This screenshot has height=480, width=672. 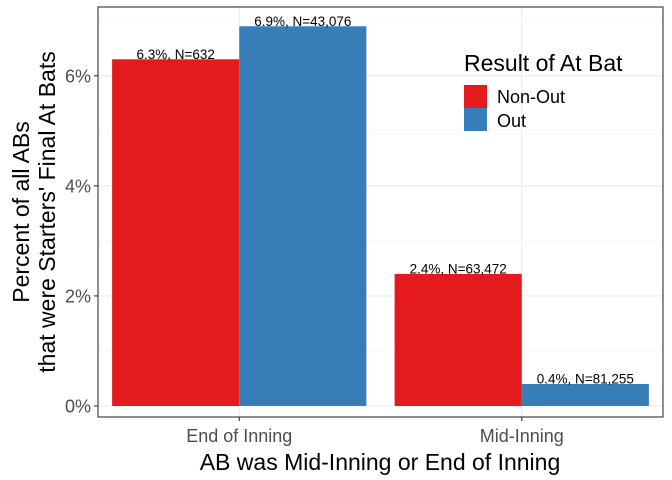 What do you see at coordinates (302, 21) in the screenshot?
I see `bar-data-label: 6.9%, N=43,076` at bounding box center [302, 21].